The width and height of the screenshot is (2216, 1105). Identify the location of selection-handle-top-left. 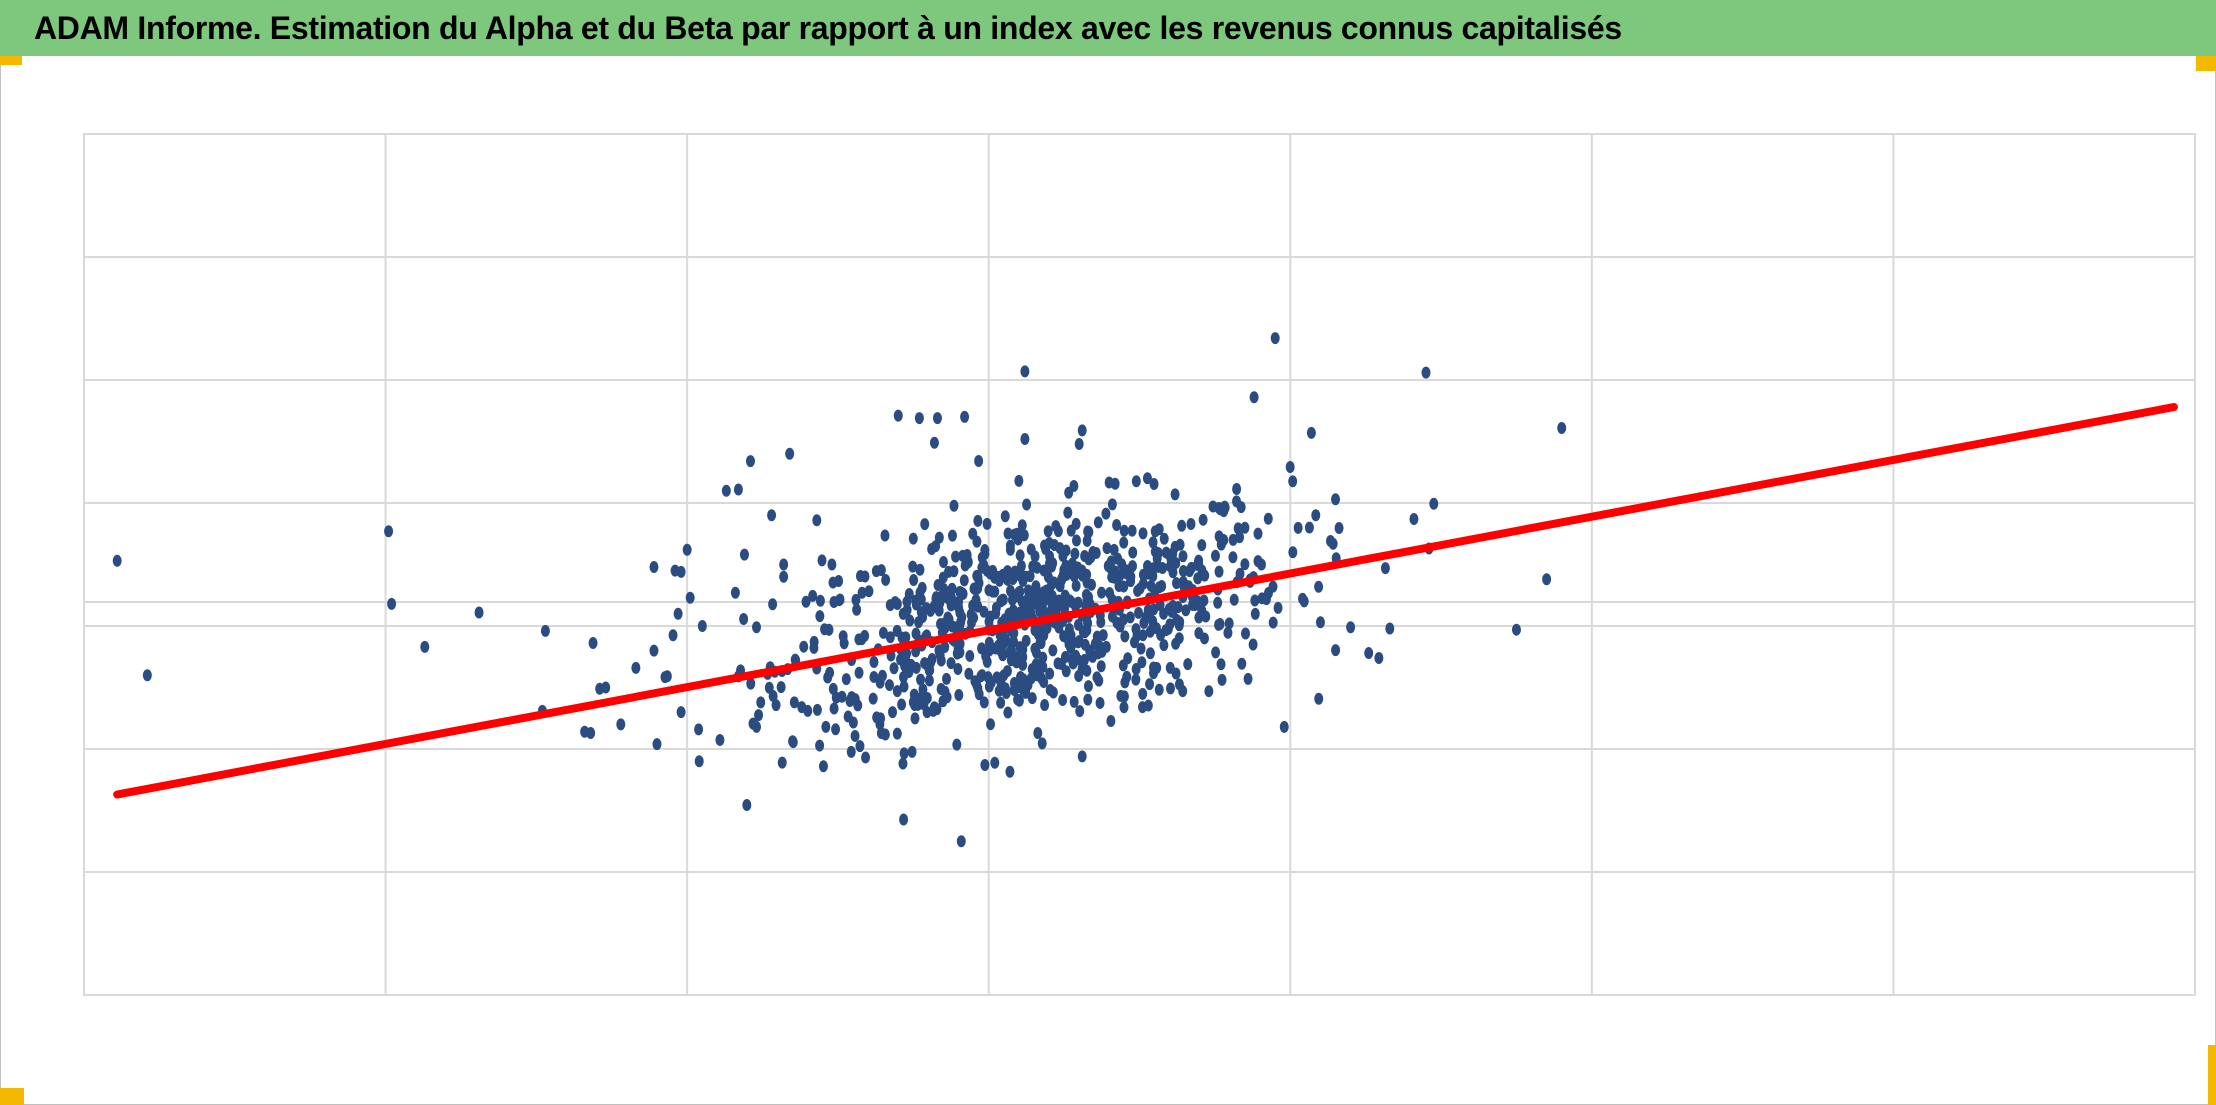
(11, 60).